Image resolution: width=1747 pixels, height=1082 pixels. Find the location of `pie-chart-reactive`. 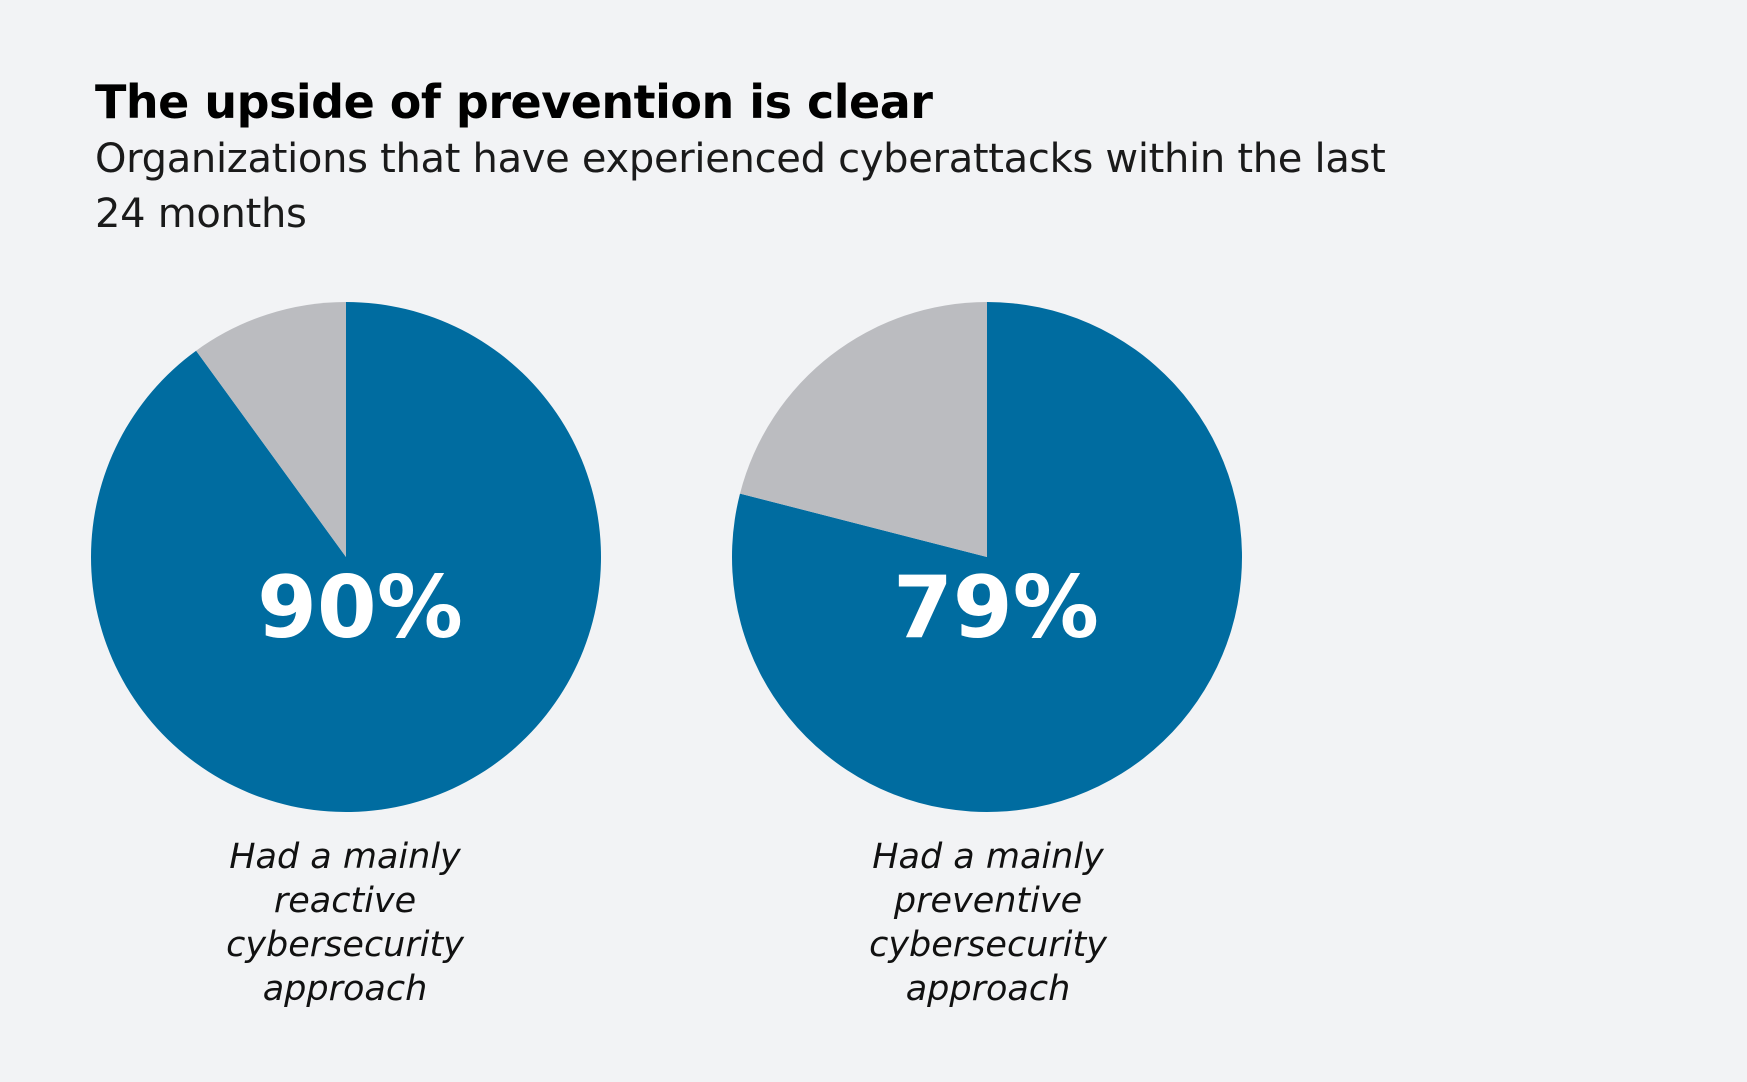

pie-chart-reactive is located at coordinates (346, 557).